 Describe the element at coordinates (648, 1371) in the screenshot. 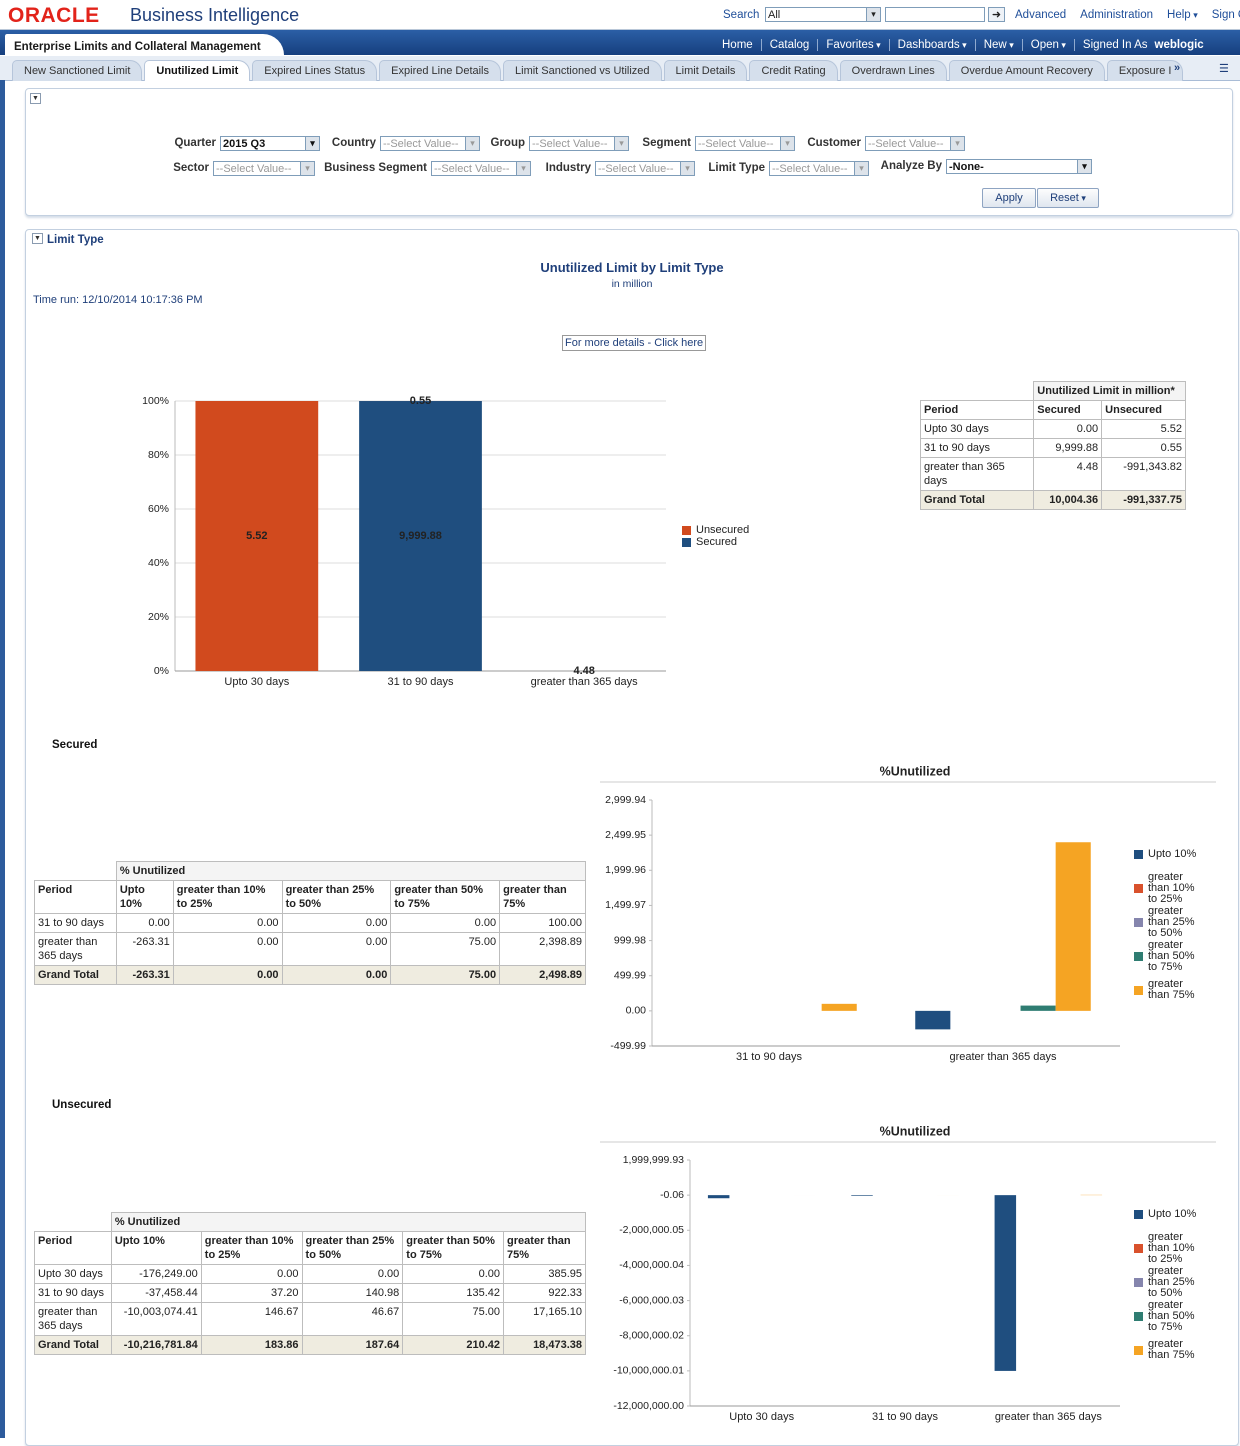

I see `y-tick-label: -10,000,000.01` at that location.